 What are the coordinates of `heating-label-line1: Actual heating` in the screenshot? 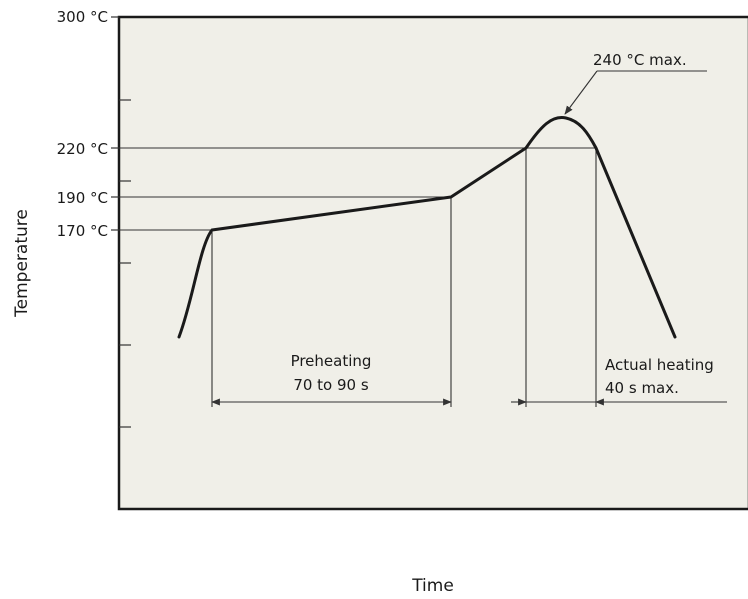 It's located at (659, 365).